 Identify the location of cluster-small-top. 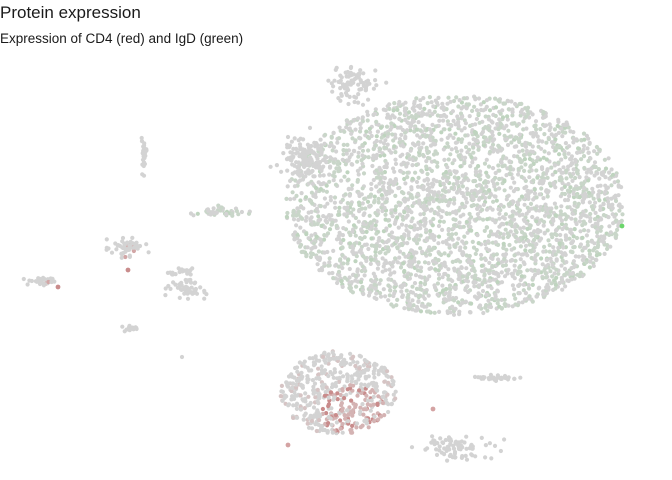
(220, 210).